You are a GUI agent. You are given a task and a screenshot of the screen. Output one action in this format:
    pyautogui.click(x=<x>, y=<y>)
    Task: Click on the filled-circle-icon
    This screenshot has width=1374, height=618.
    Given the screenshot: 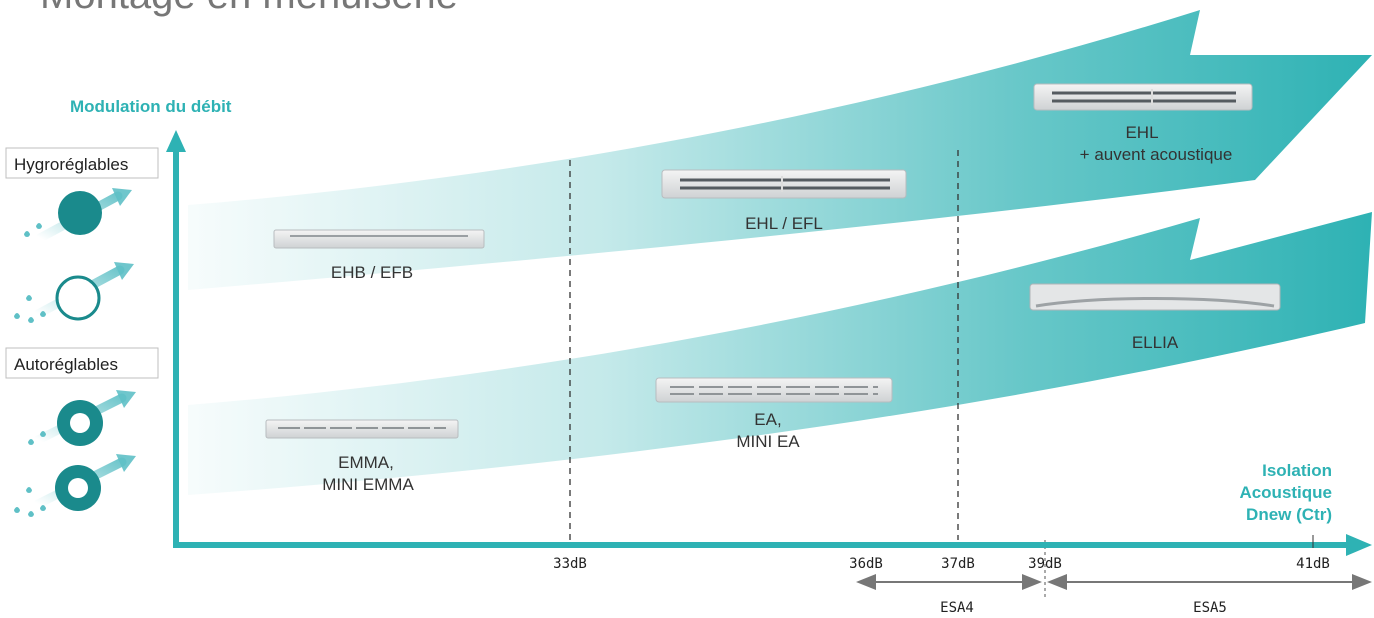 What is the action you would take?
    pyautogui.click(x=78, y=215)
    